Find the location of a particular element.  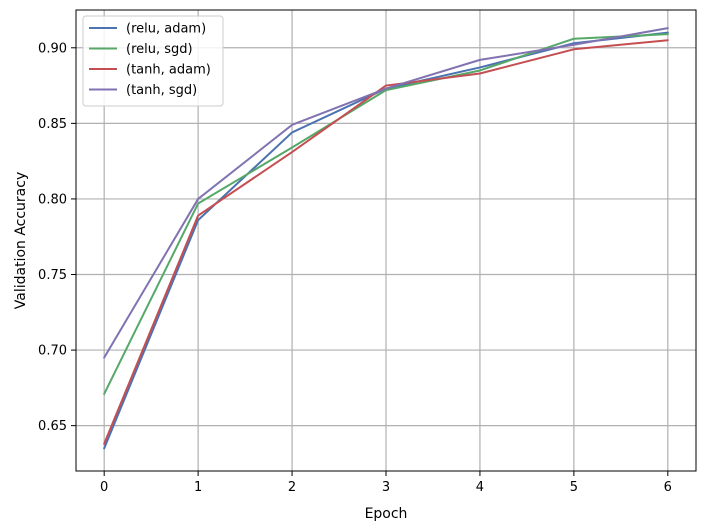

x-tick-label: 3 is located at coordinates (386, 487).